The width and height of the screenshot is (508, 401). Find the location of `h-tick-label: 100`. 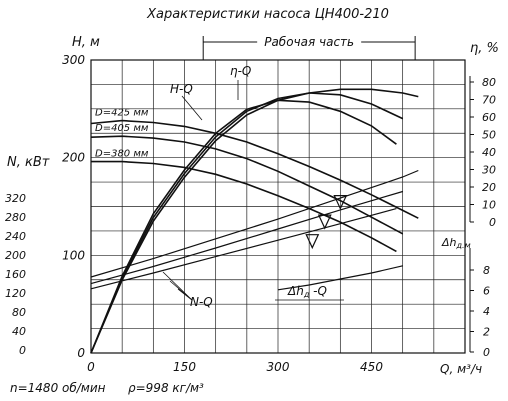

h-tick-label: 100 is located at coordinates (73, 255).